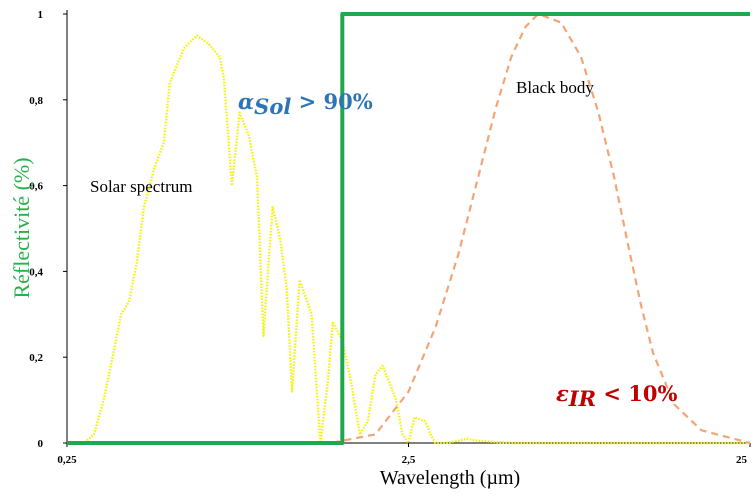  I want to click on x-axis-title: Wavelength (µm), so click(450, 478).